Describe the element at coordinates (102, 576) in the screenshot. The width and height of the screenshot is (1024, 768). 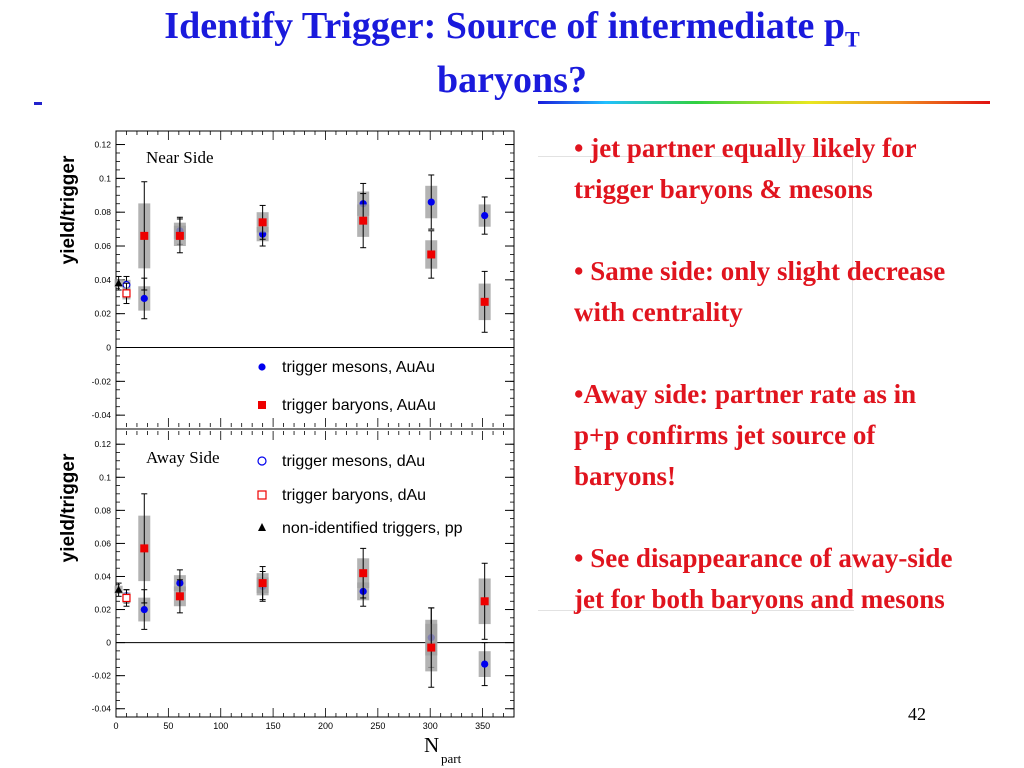
I see `away-ytick-label: 0.04` at that location.